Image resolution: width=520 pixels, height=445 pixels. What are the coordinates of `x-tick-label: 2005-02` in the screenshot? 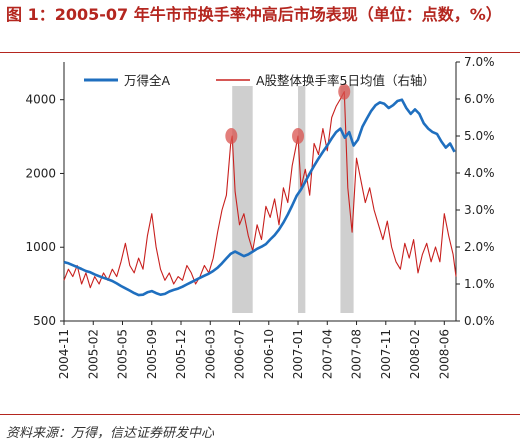 It's located at (93, 354).